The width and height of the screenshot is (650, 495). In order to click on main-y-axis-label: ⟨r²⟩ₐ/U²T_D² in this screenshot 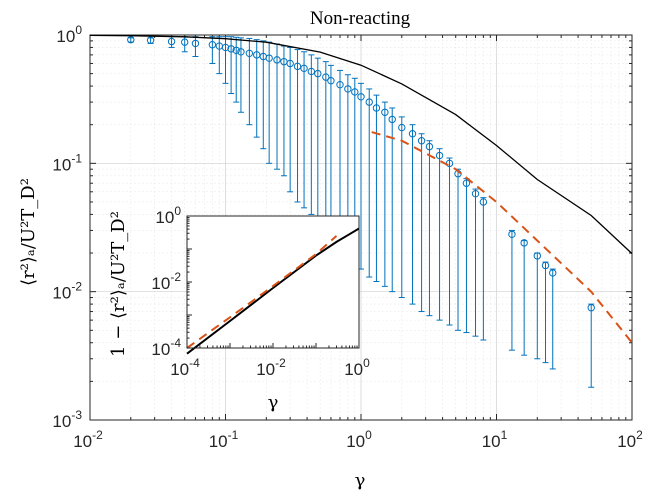, I will do `click(28, 232)`.